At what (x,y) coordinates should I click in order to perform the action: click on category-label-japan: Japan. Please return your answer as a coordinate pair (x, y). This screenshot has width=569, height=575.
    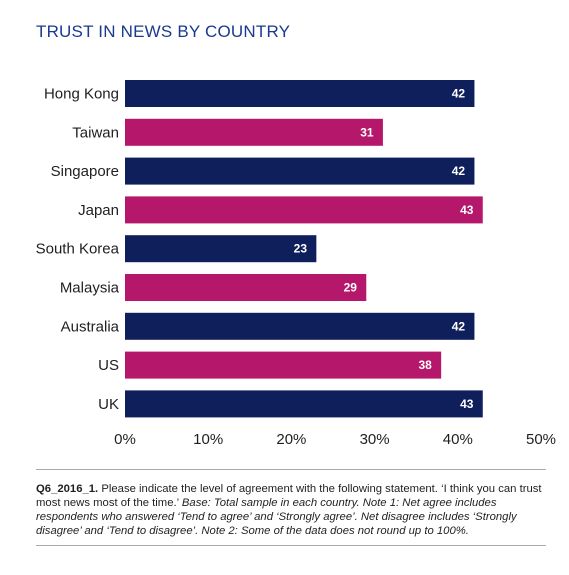
    Looking at the image, I should click on (98, 210).